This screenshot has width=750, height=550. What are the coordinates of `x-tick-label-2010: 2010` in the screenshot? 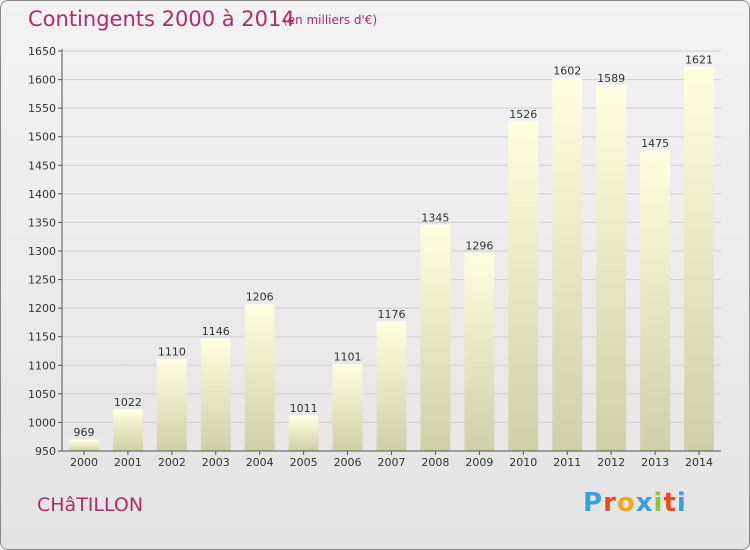 It's located at (523, 462).